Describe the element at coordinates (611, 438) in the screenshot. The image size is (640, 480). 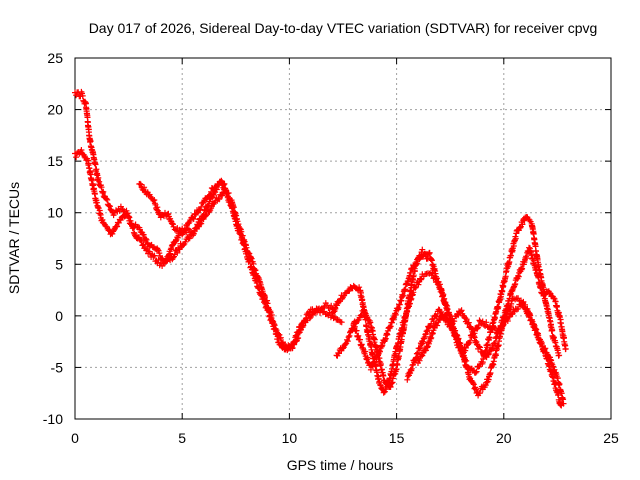
I see `x-tick-label: 25` at that location.